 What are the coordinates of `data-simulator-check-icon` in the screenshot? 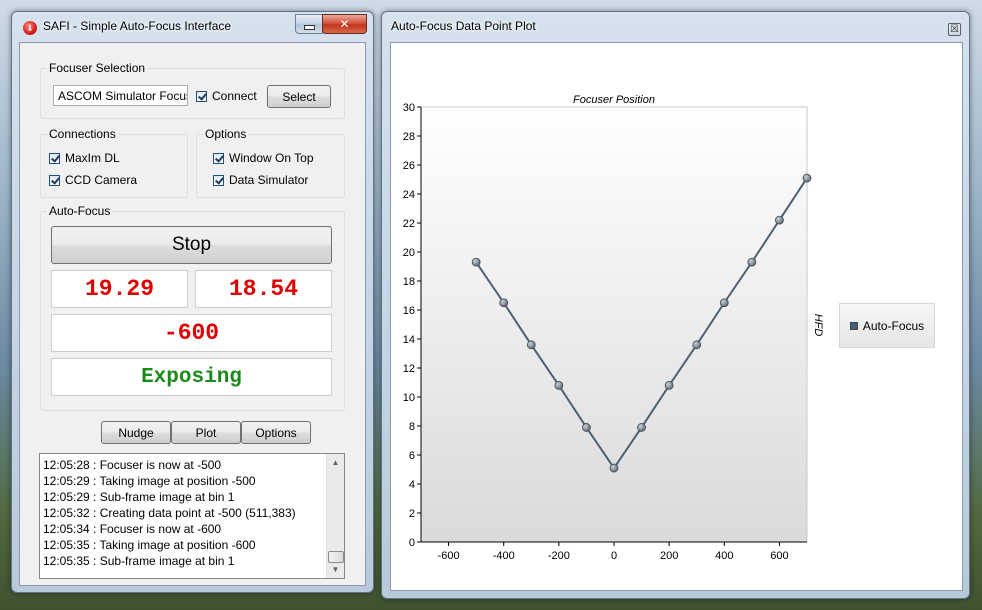 It's located at (218, 180).